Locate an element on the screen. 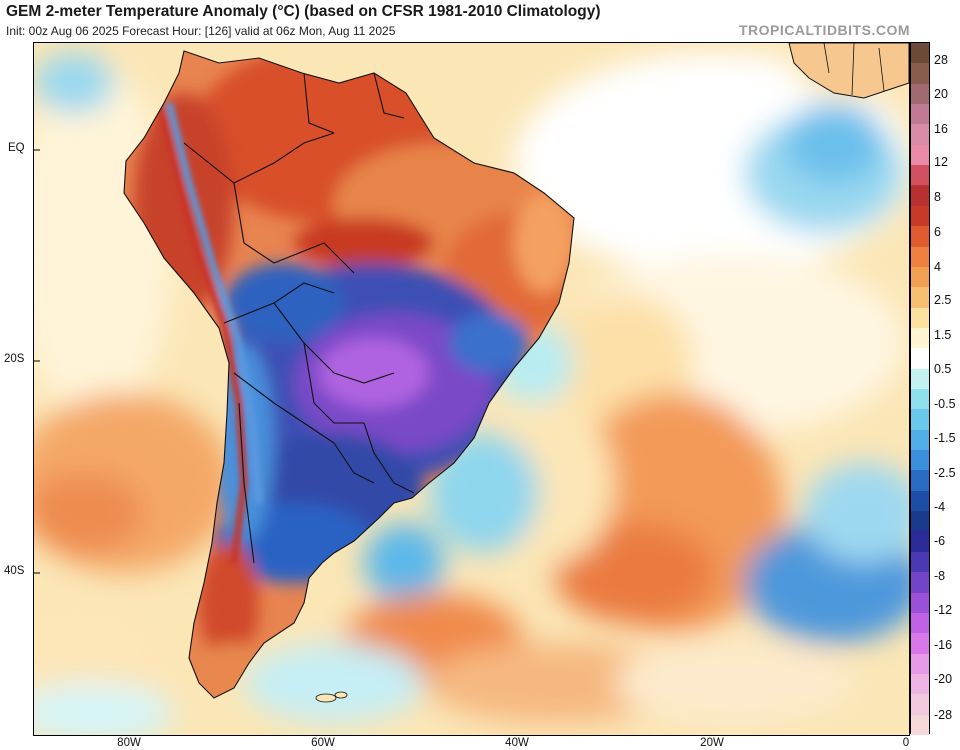 The height and width of the screenshot is (750, 960). colorbar-label: -28 is located at coordinates (943, 715).